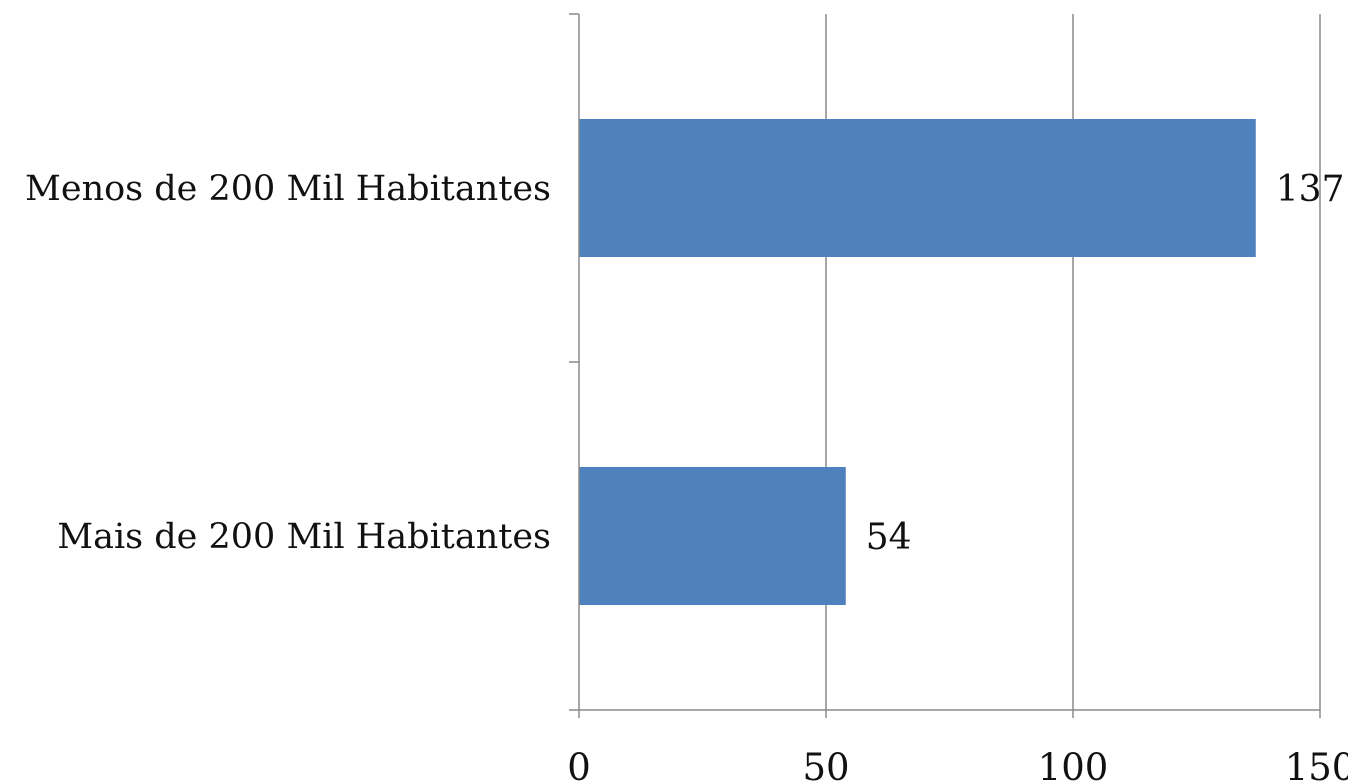 This screenshot has width=1348, height=782. What do you see at coordinates (825, 764) in the screenshot?
I see `x-tick-label-50: 50` at bounding box center [825, 764].